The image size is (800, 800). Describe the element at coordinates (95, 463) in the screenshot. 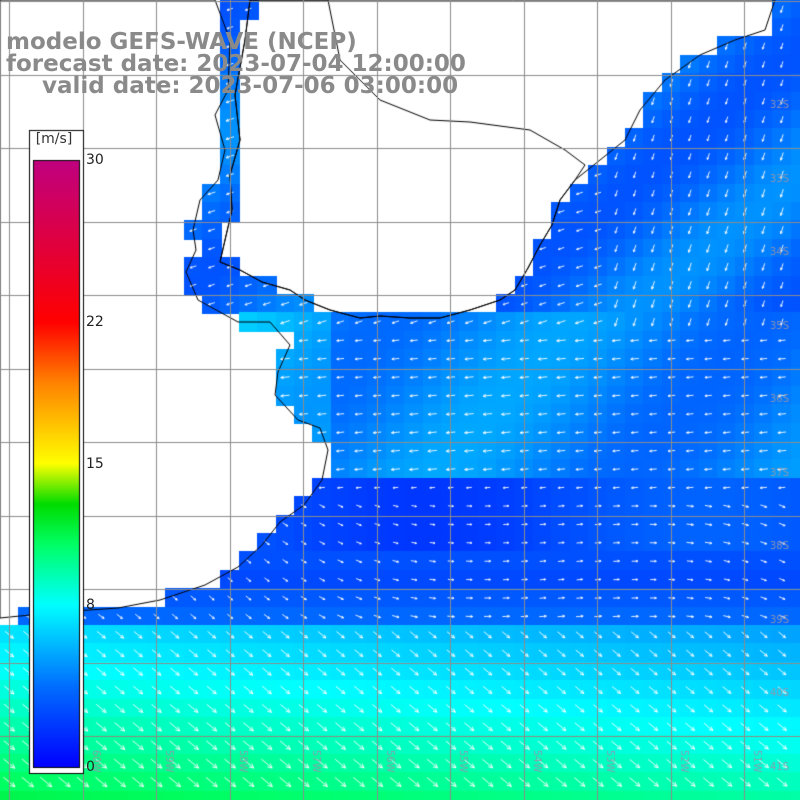

I see `colorbar-tick-15: 15` at that location.